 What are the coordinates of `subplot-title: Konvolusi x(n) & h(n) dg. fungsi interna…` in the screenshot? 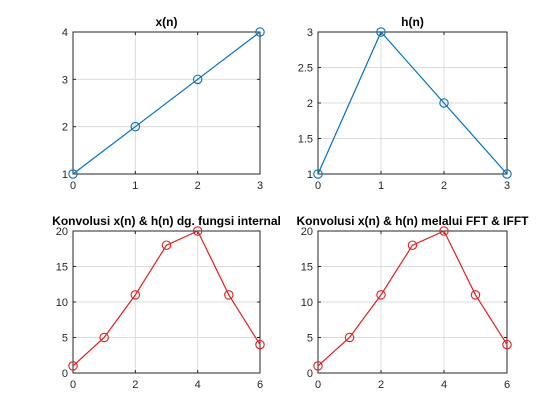 It's located at (166, 221).